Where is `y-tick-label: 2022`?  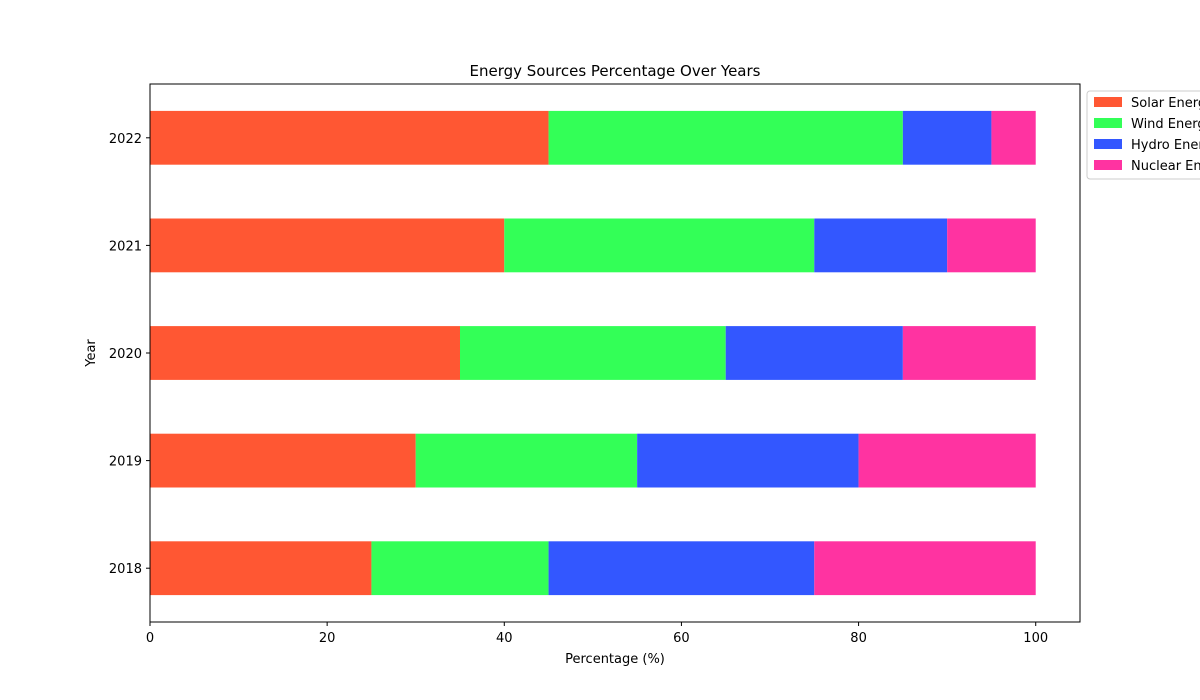
y-tick-label: 2022 is located at coordinates (125, 139).